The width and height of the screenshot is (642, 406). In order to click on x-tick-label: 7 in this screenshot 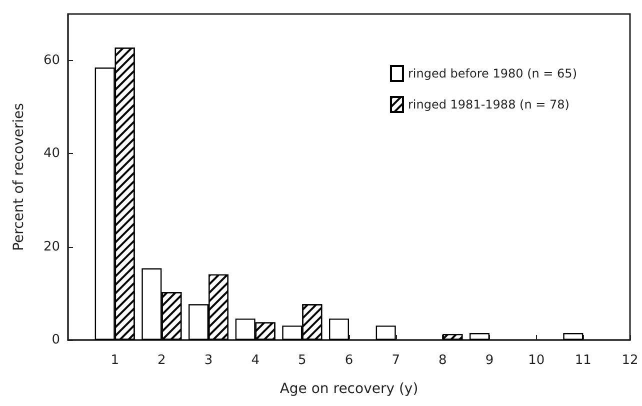, I will do `click(396, 360)`.